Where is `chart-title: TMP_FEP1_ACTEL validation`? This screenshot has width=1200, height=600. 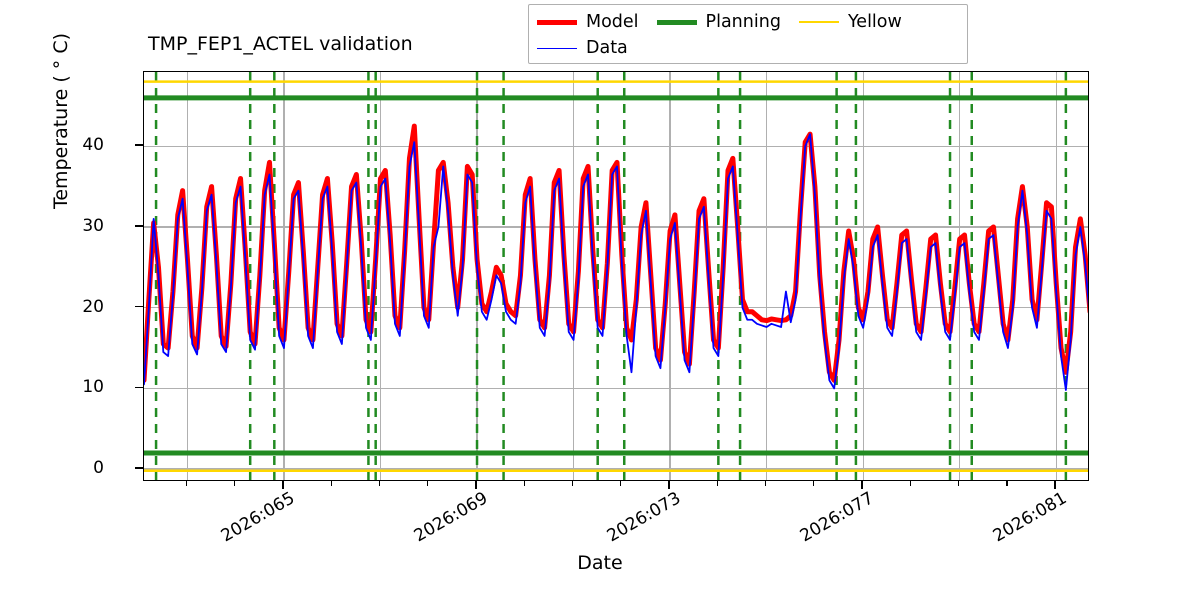 chart-title: TMP_FEP1_ACTEL validation is located at coordinates (280, 44).